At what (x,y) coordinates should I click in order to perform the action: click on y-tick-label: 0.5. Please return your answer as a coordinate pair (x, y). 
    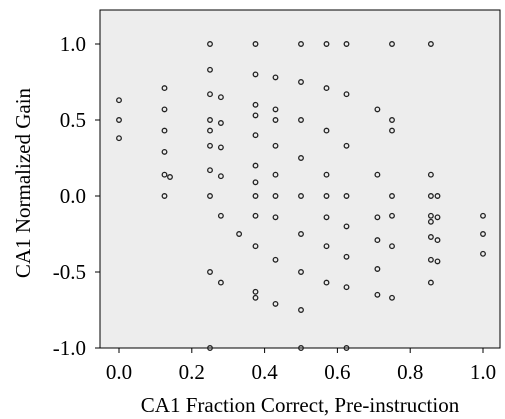
    Looking at the image, I should click on (73, 120).